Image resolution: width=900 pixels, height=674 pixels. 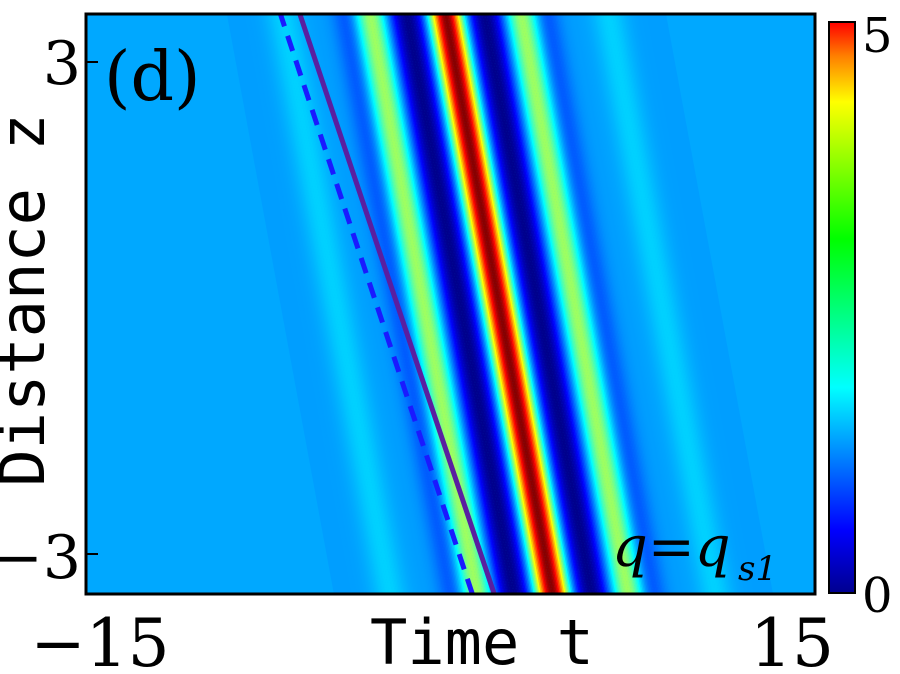 I want to click on panel-label: (d), so click(x=152, y=77).